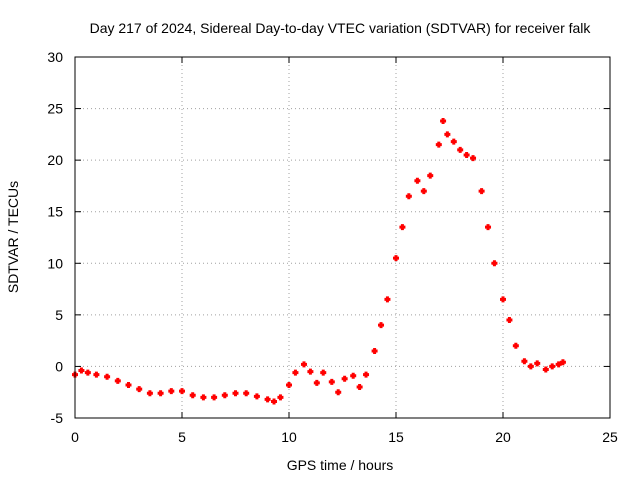 This screenshot has height=480, width=640. Describe the element at coordinates (55, 109) in the screenshot. I see `y-tick-label: 25` at that location.